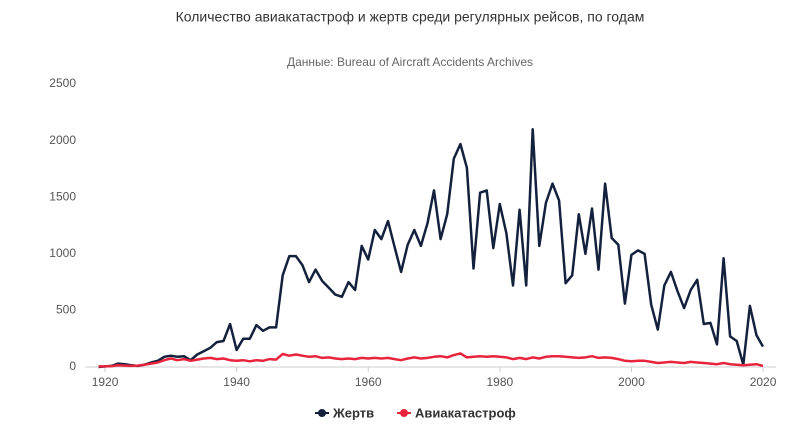 The image size is (807, 434). I want to click on y-tick-label: 1500, so click(62, 196).